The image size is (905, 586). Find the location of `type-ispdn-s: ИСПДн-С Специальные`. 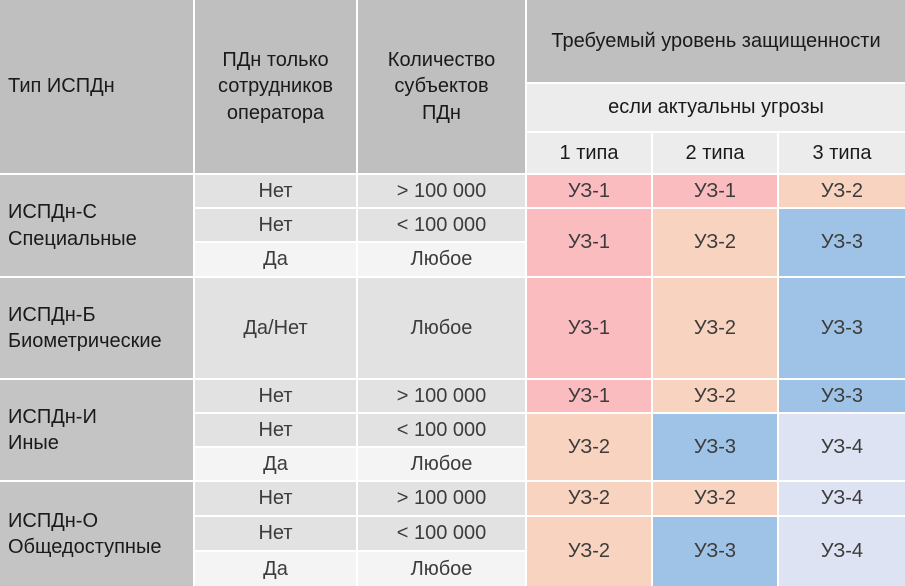

type-ispdn-s: ИСПДн-С Специальные is located at coordinates (96, 225).